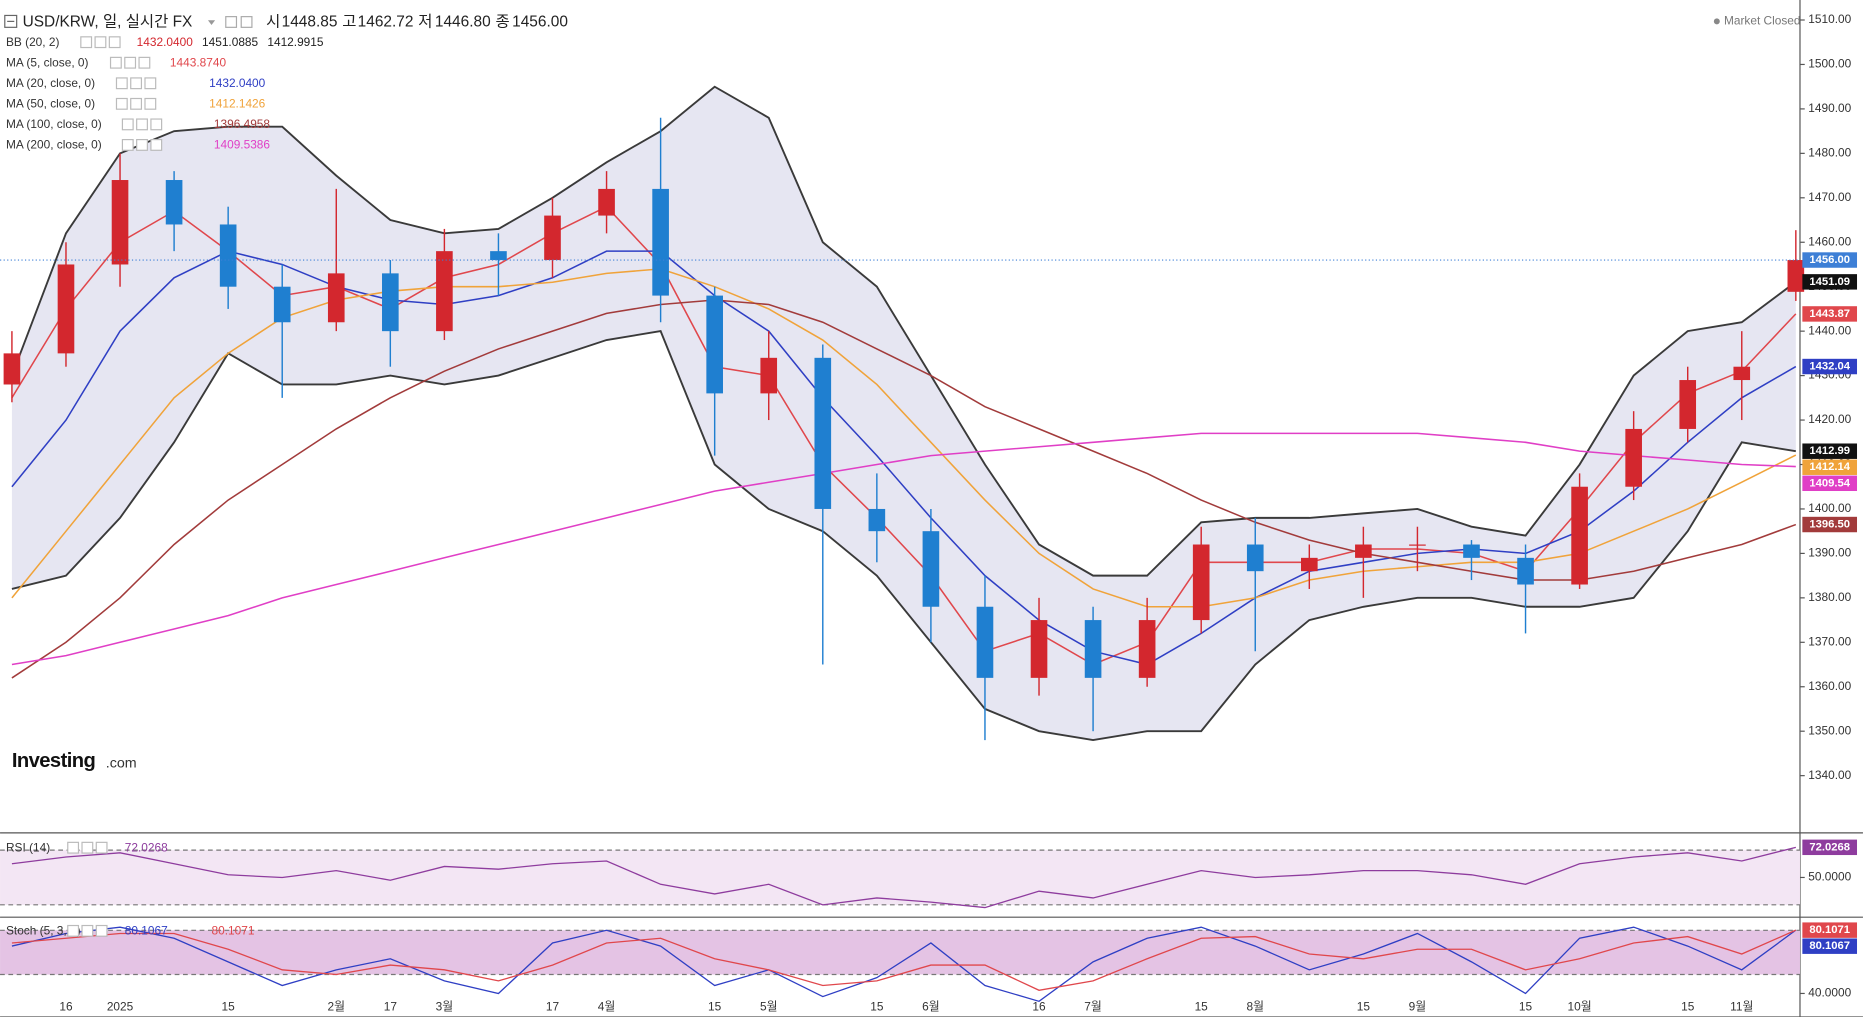 This screenshot has width=1863, height=1017. I want to click on indicator-line, so click(903, 877).